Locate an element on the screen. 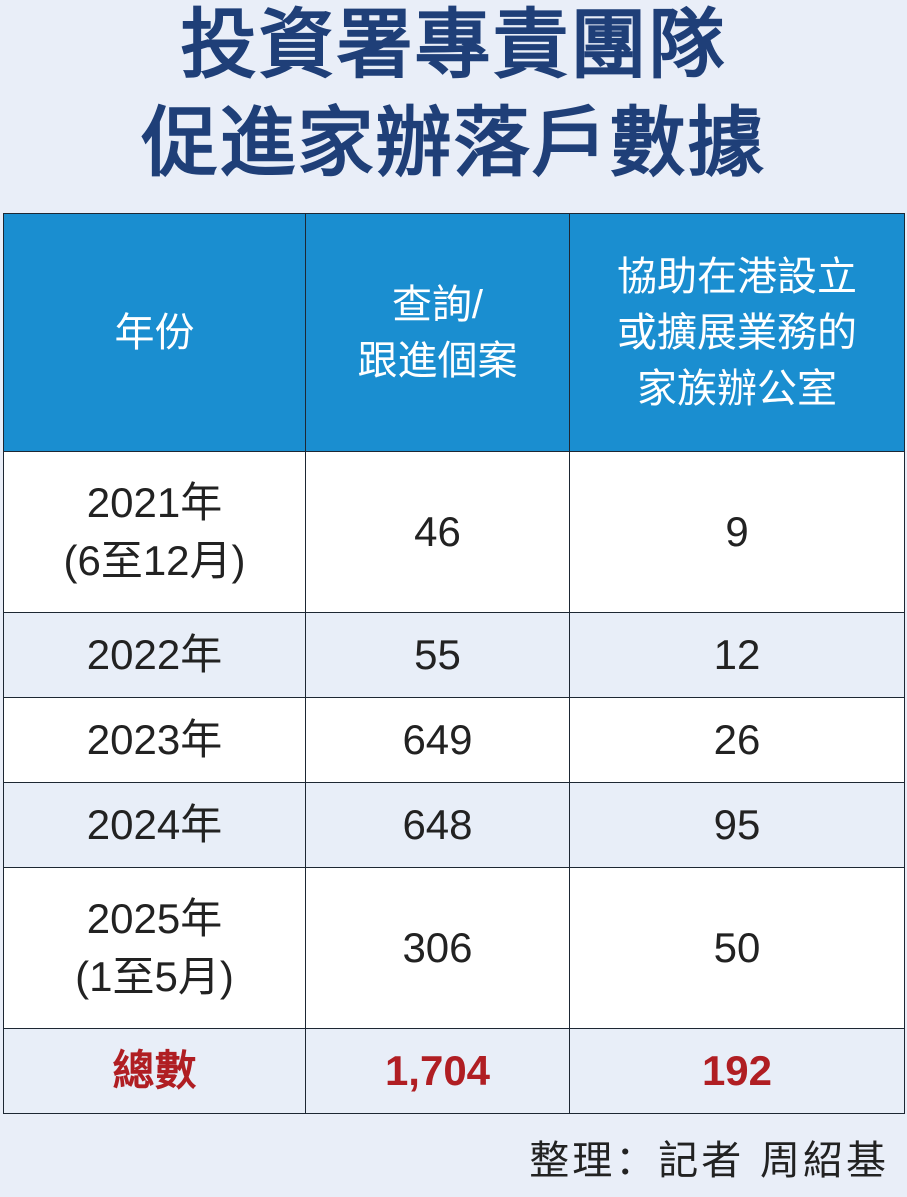  year-line: 2021年 is located at coordinates (154, 502).